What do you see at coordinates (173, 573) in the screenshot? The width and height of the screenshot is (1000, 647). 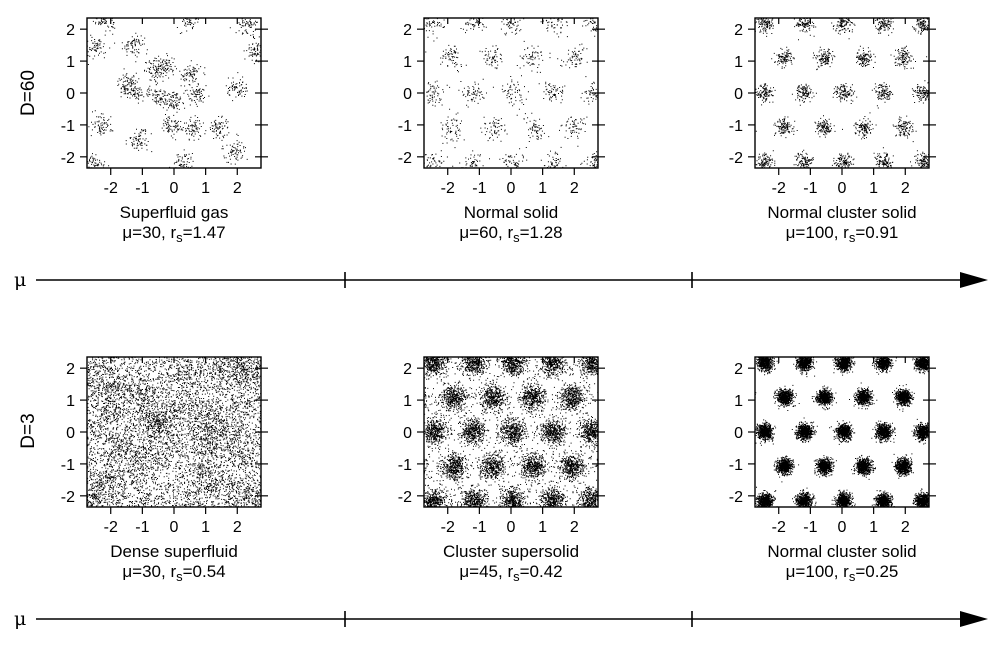 I see `parameter-label: μ=30, rs=0.54` at bounding box center [173, 573].